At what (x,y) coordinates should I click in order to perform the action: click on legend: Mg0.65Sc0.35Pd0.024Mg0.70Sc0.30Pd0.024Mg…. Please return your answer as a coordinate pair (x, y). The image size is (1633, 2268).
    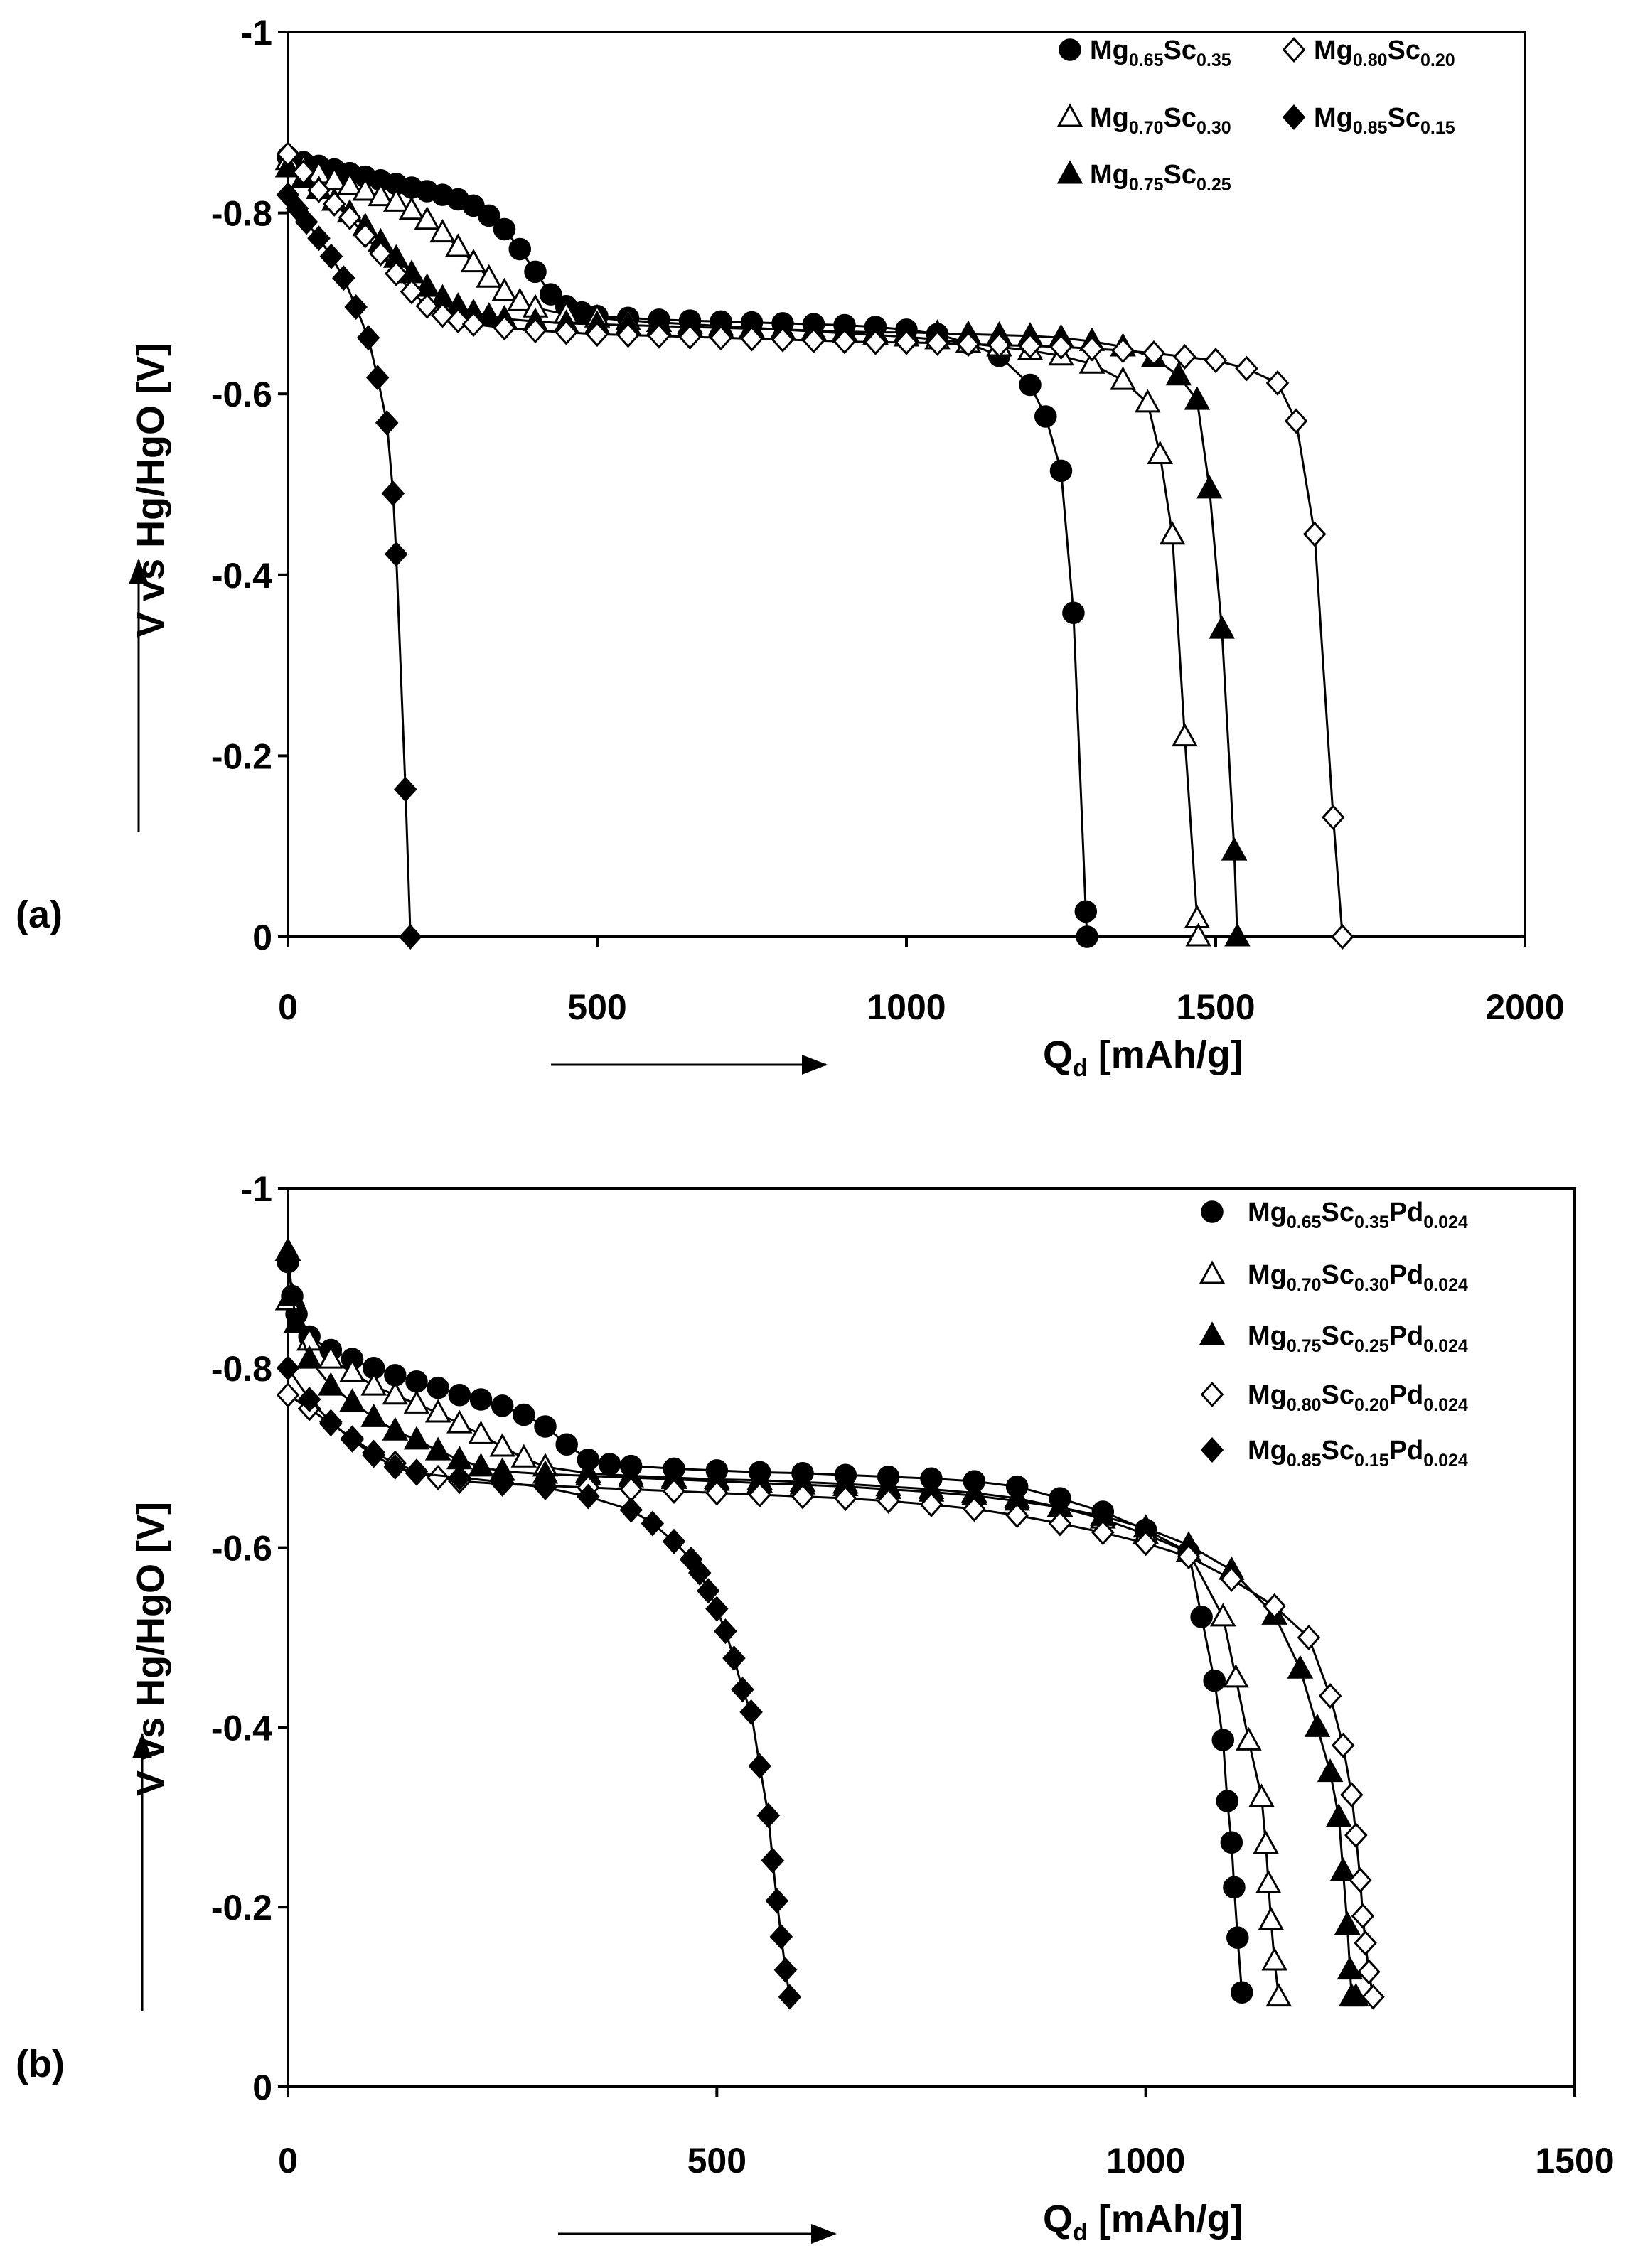
    Looking at the image, I should click on (1333, 1334).